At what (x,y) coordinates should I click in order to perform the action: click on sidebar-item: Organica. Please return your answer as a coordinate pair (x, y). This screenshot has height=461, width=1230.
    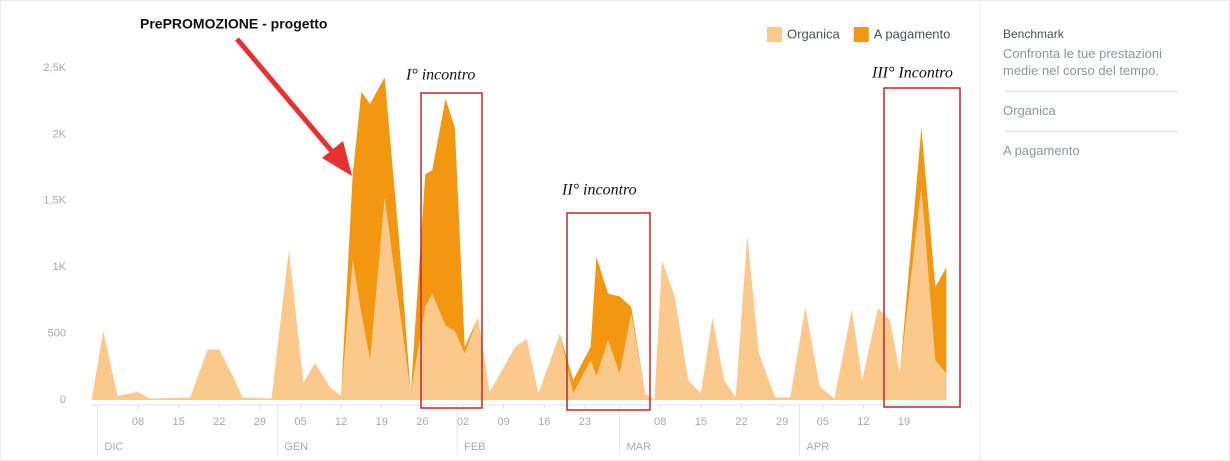
    Looking at the image, I should click on (1090, 105).